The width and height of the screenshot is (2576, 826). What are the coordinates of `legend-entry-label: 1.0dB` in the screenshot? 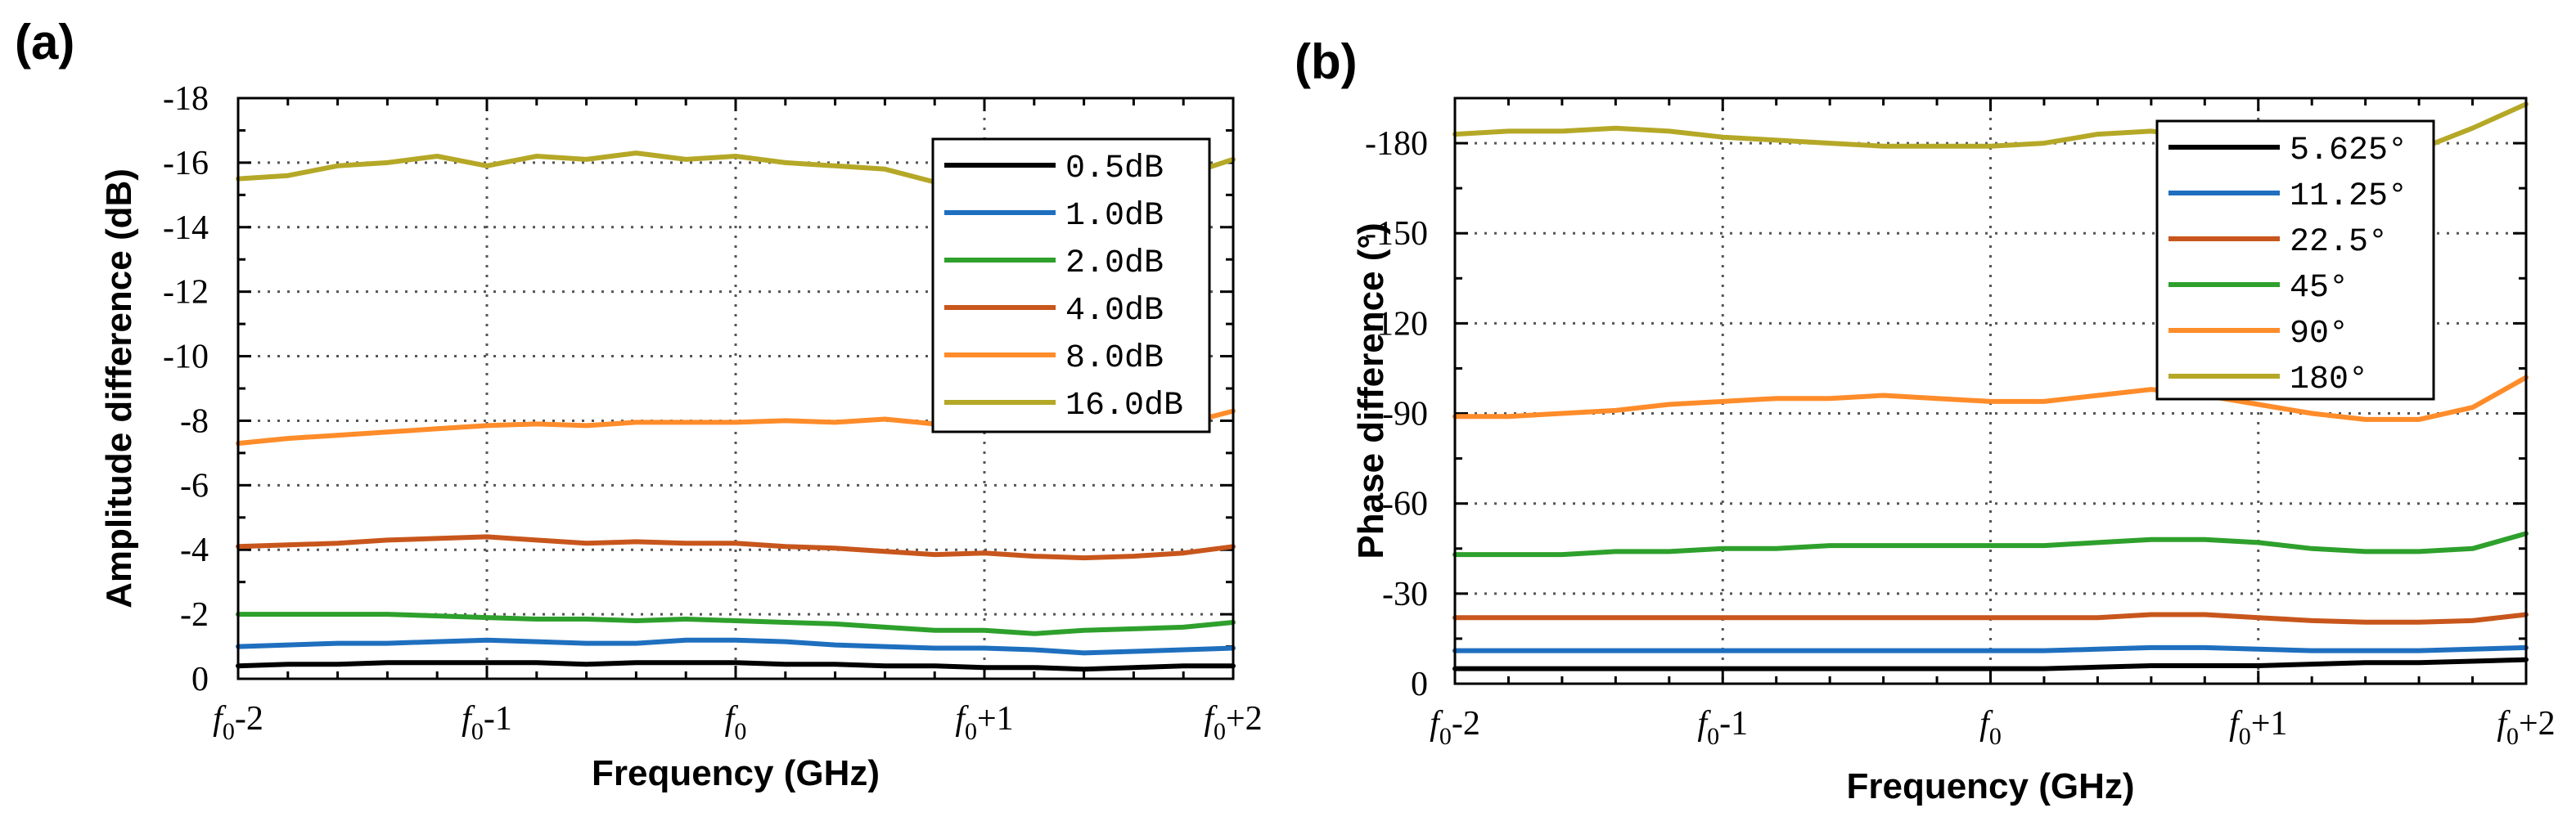 It's located at (1114, 216).